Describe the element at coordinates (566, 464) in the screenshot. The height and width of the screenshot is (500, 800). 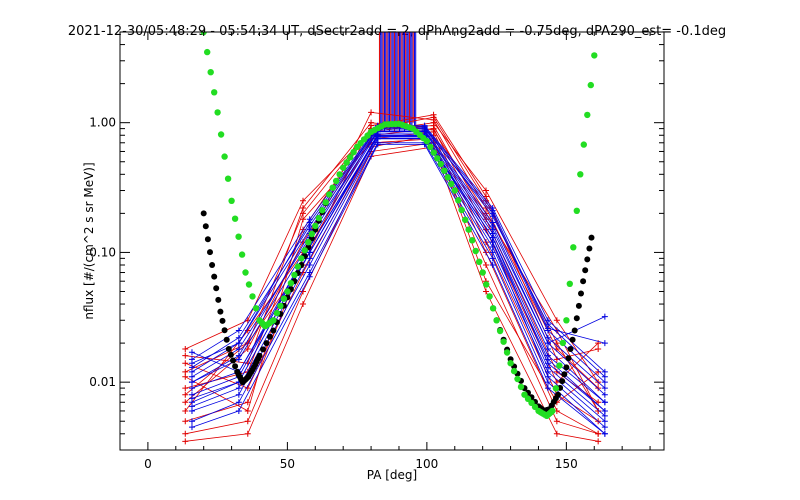
I see `x-tick-label: 150` at that location.